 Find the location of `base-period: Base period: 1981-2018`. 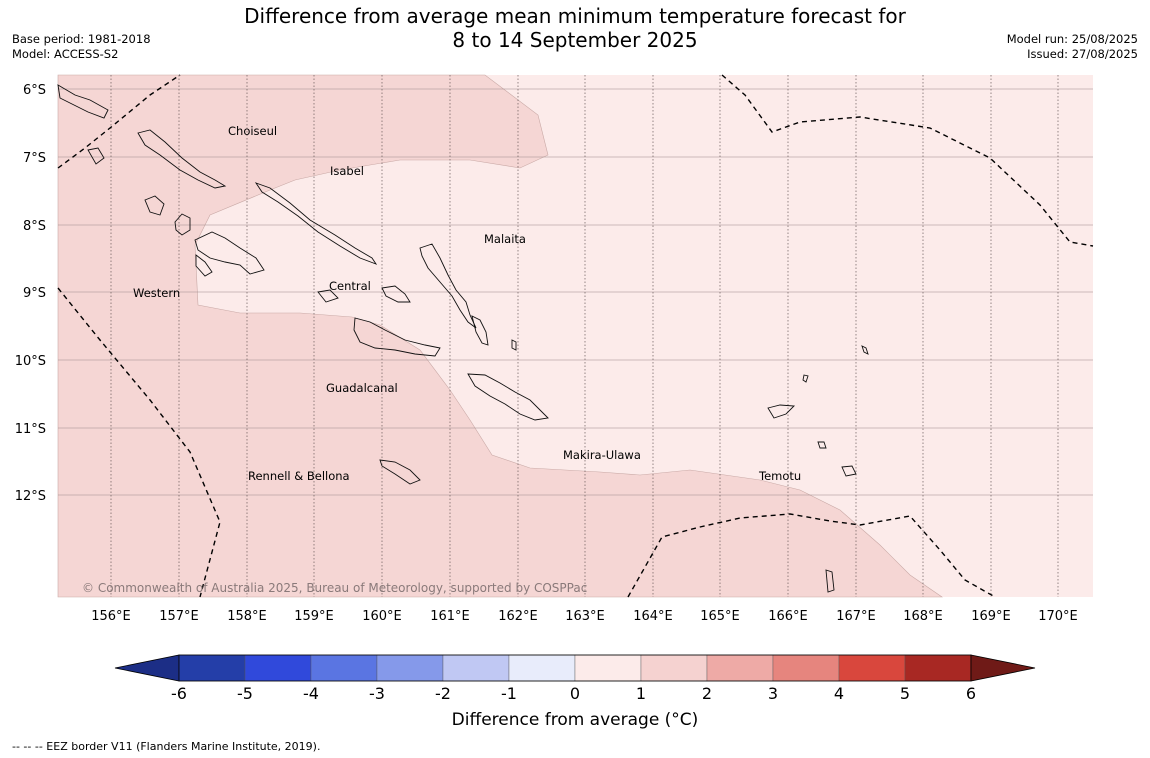

base-period: Base period: 1981-2018 is located at coordinates (81, 39).